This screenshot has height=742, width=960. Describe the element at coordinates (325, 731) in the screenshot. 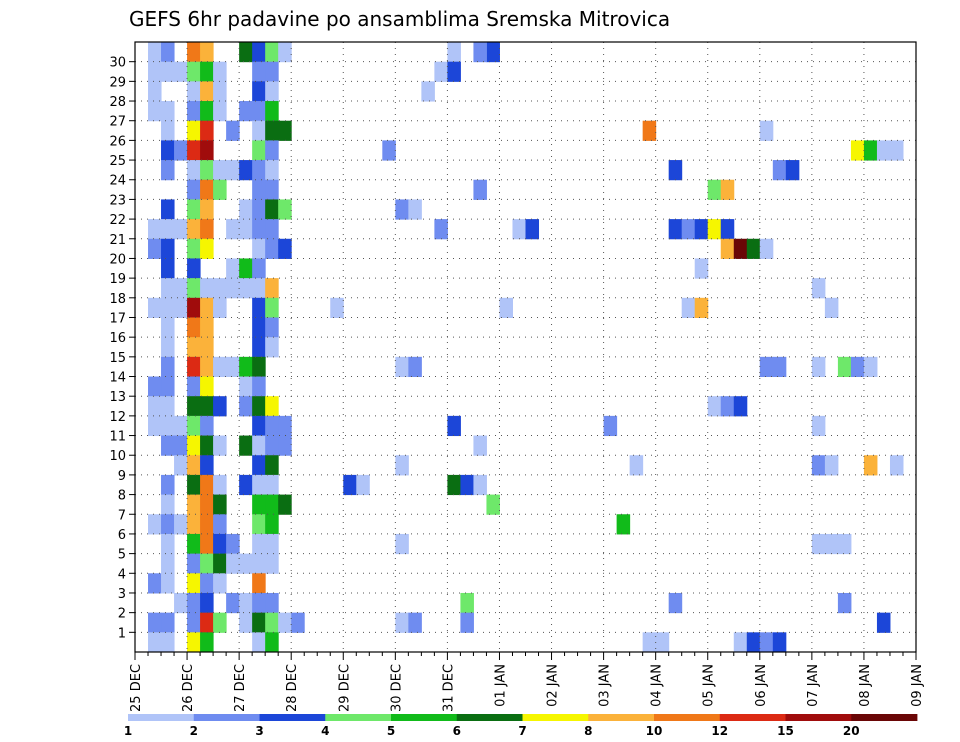

I see `legend-label: 4` at that location.